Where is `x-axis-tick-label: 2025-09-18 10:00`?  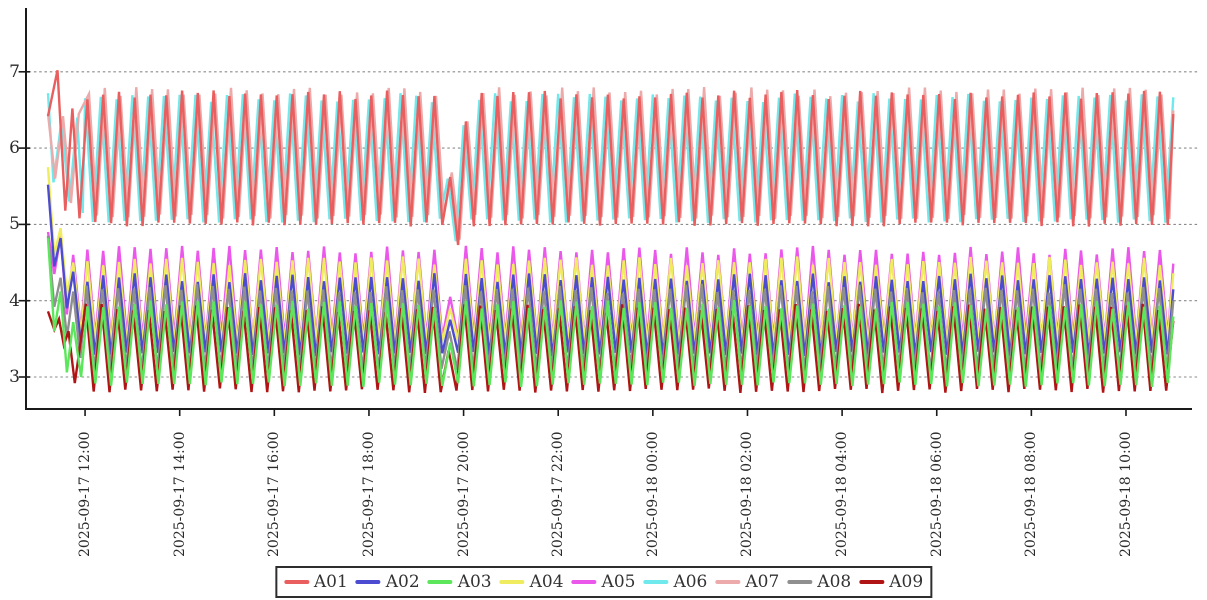
x-axis-tick-label: 2025-09-18 10:00 is located at coordinates (1125, 494).